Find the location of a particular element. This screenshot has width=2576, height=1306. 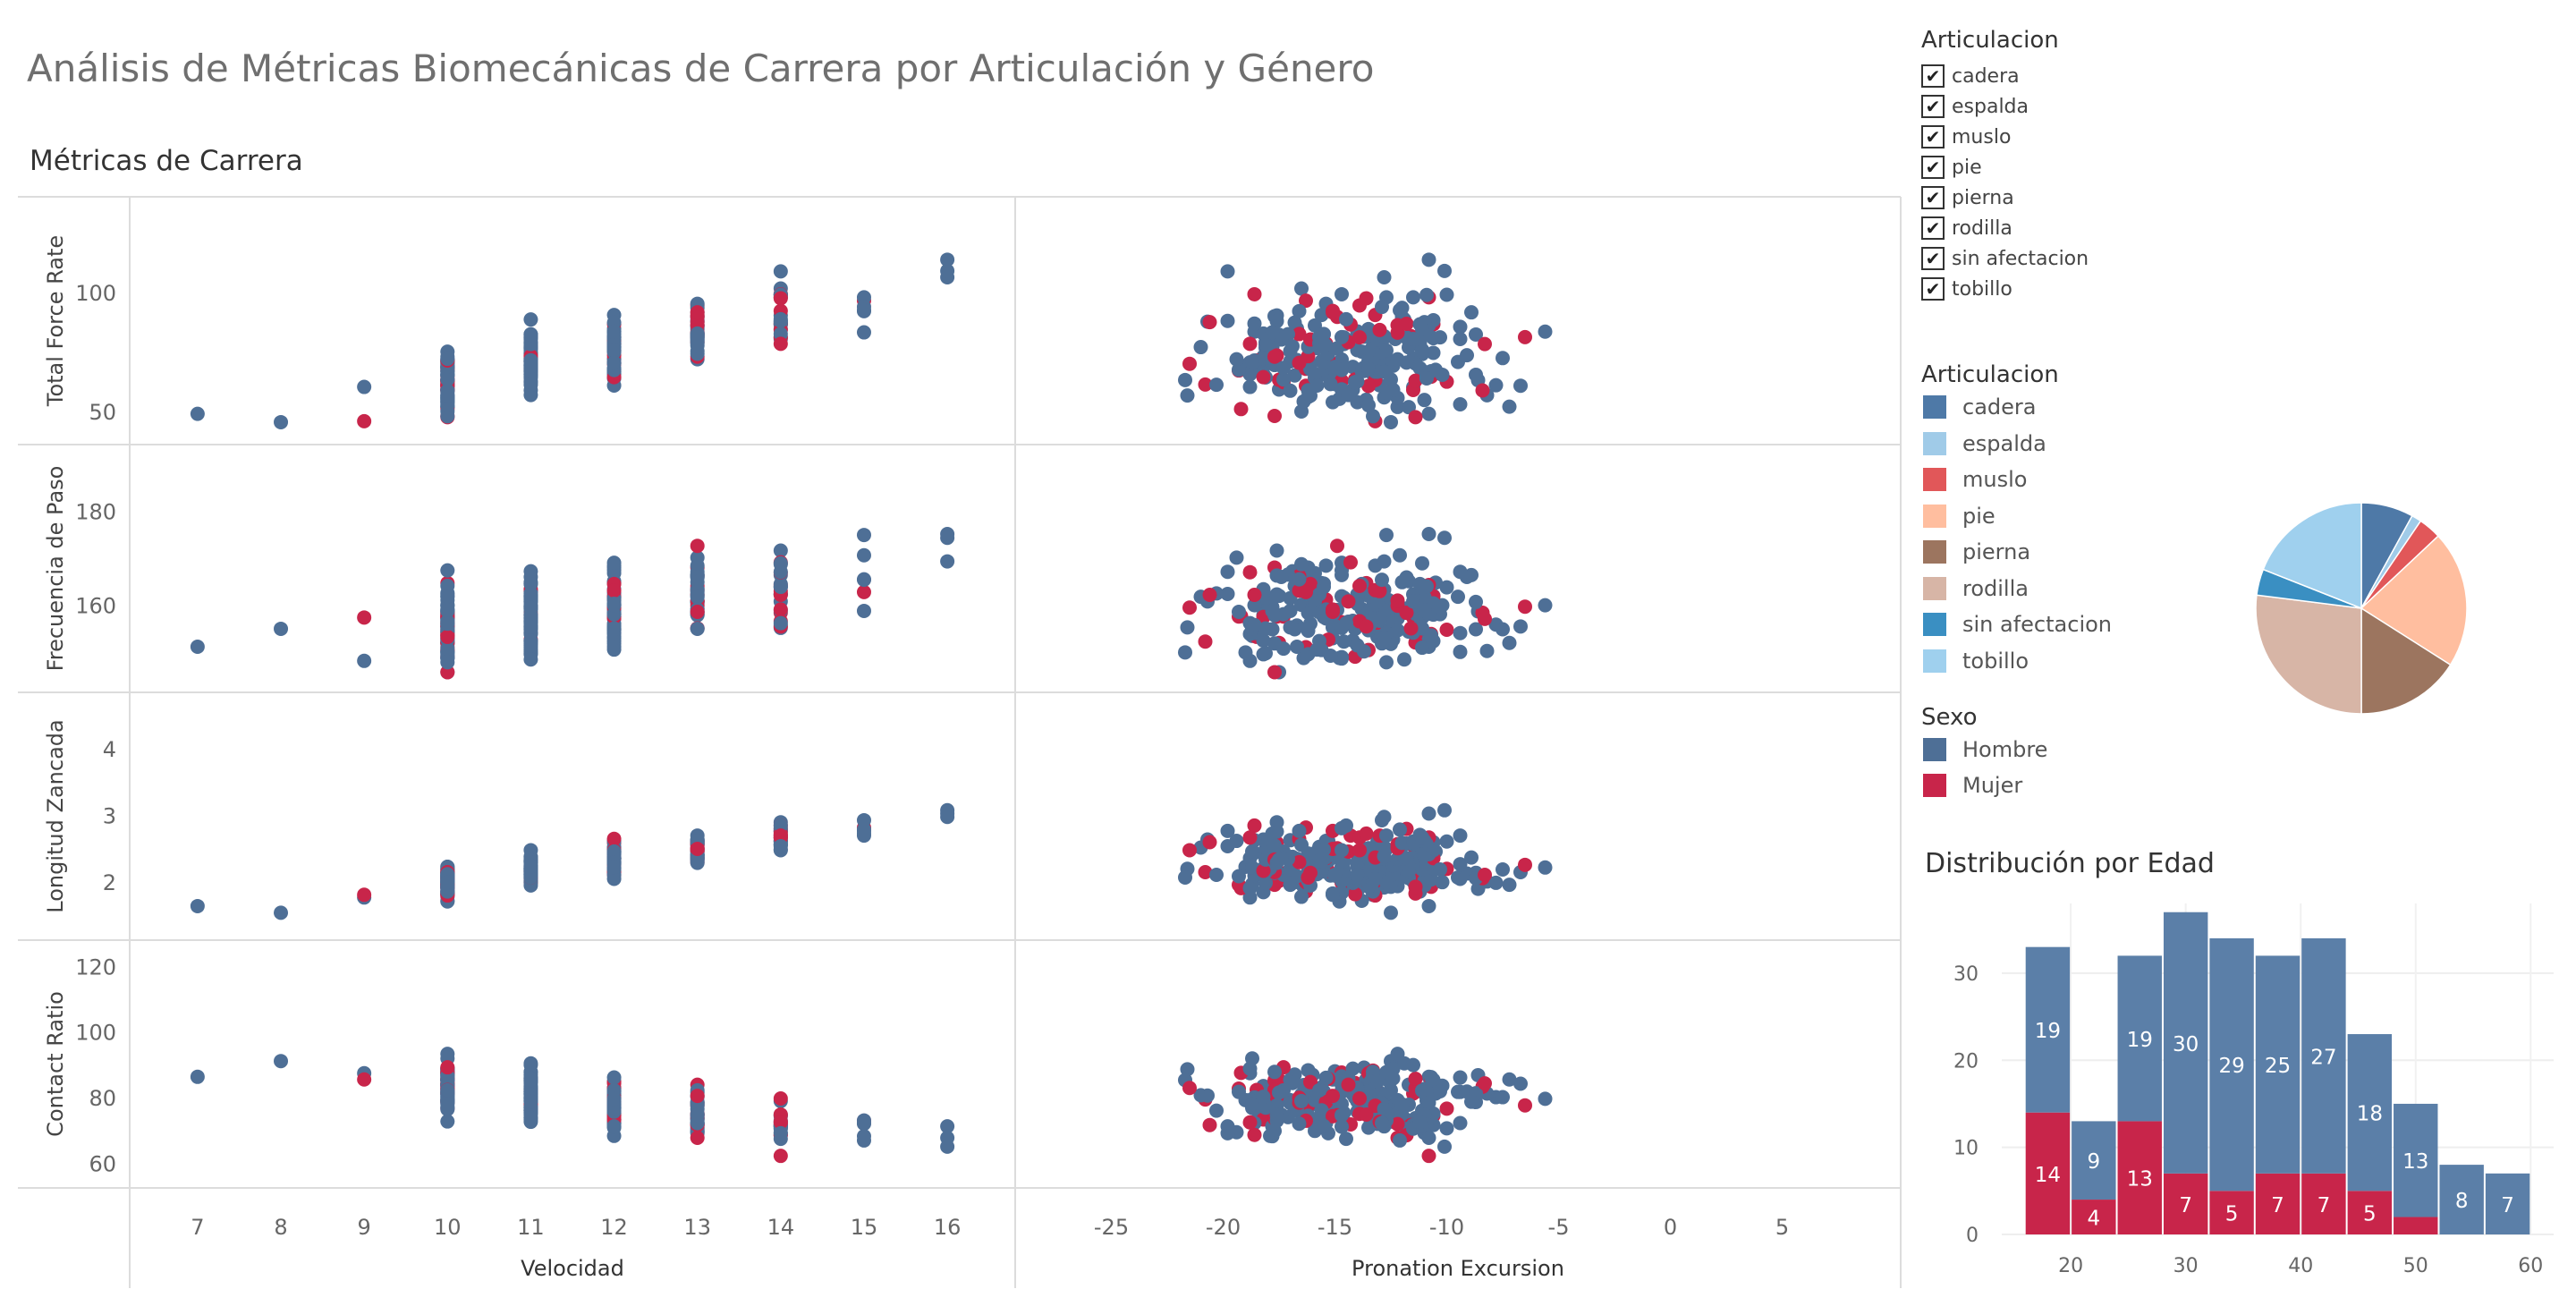

histogram-bar-mujer is located at coordinates (2094, 1217).